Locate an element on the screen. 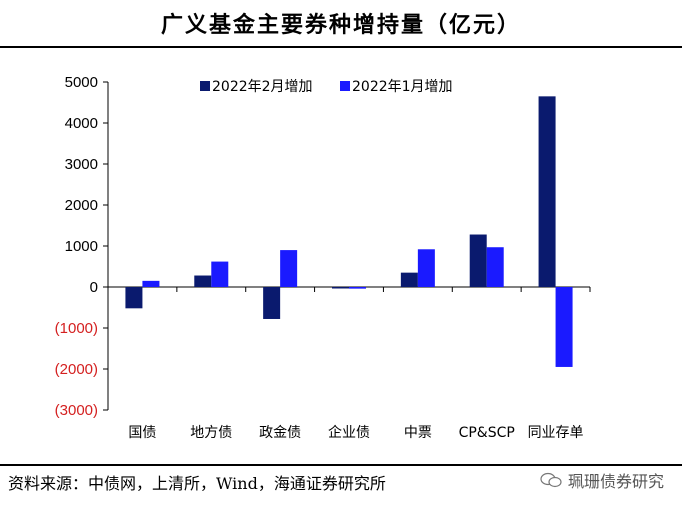 The image size is (682, 508). y-tick-label: (3000) is located at coordinates (76, 410).